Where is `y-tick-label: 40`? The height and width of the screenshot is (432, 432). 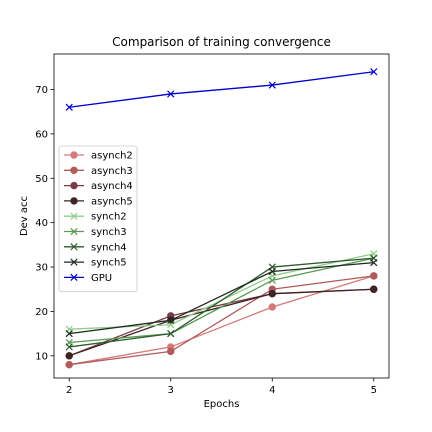 y-tick-label: 40 is located at coordinates (41, 223).